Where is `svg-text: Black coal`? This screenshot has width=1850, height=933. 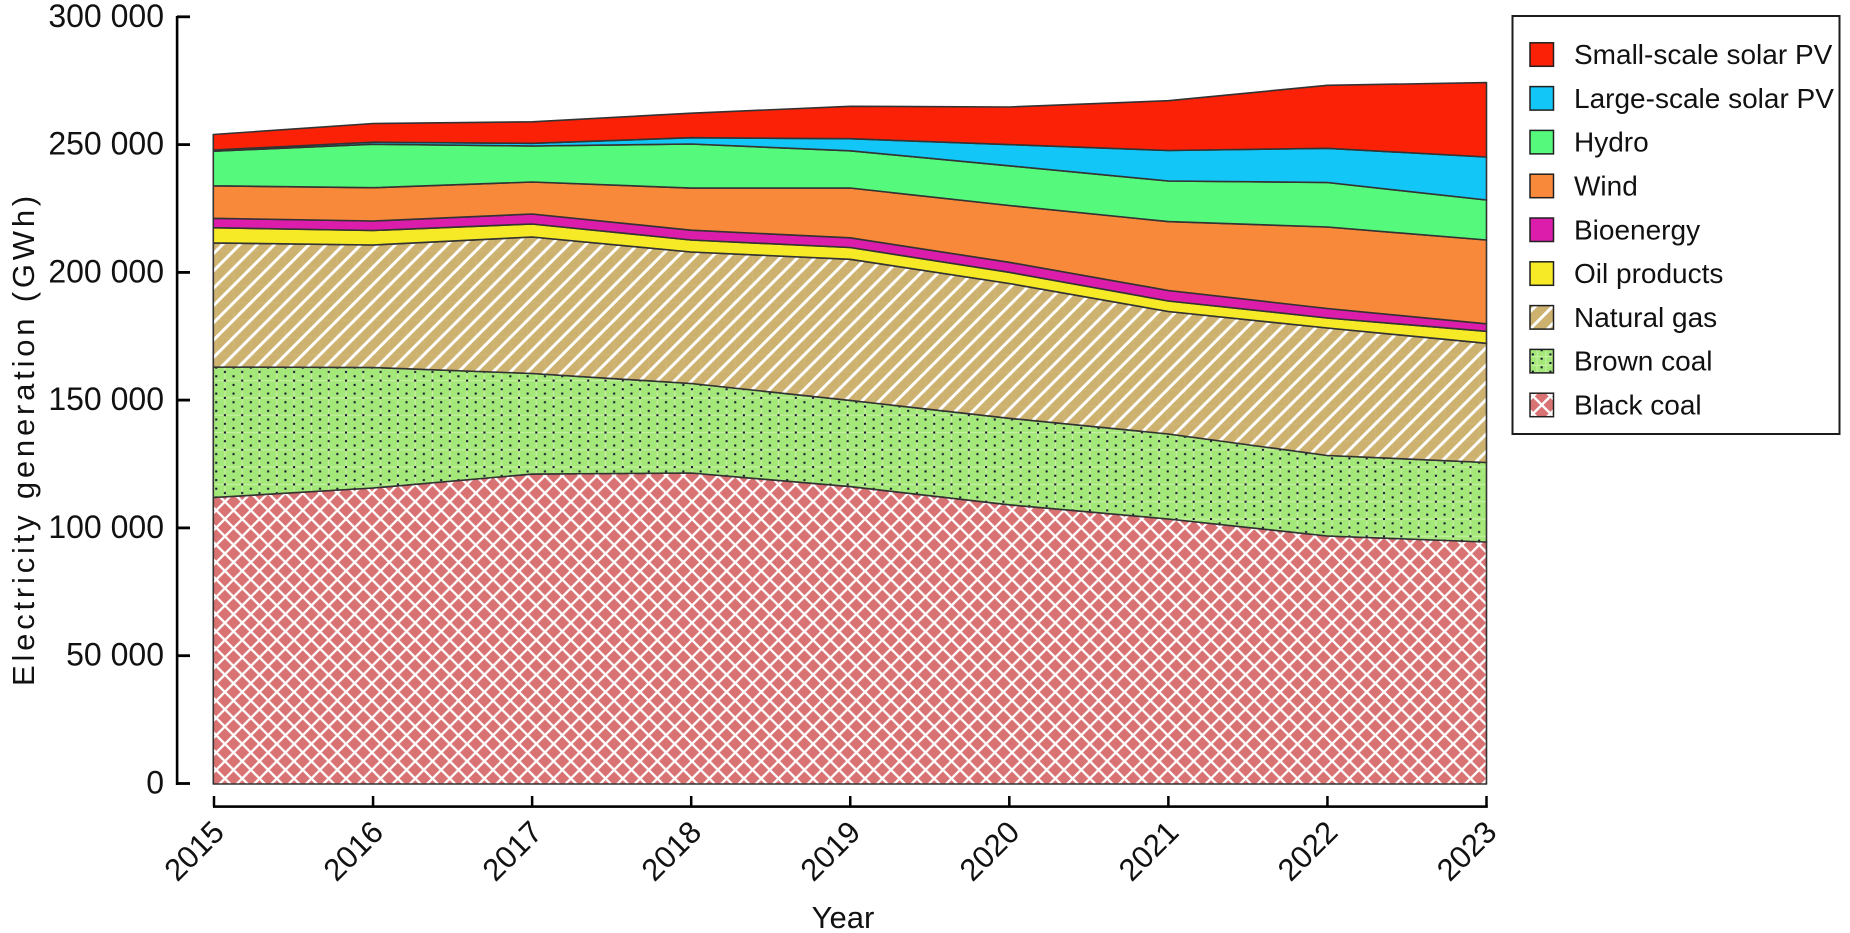 svg-text: Black coal is located at coordinates (1638, 405).